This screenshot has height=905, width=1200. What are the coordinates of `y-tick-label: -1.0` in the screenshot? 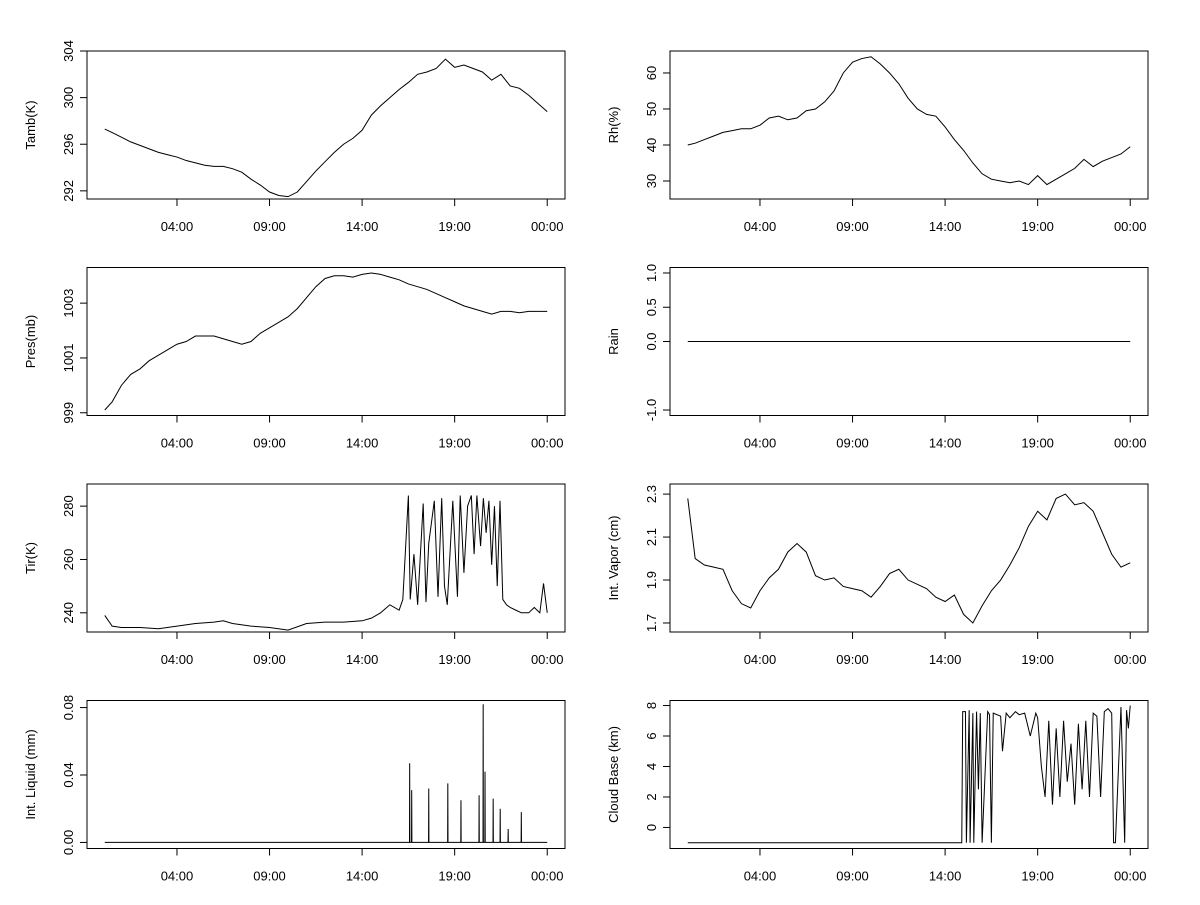 It's located at (651, 410).